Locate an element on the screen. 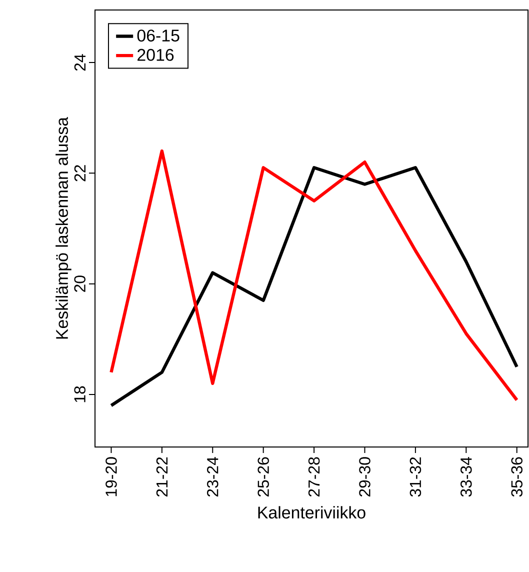 Image resolution: width=529 pixels, height=572 pixels. x-tick-label: 25-26 is located at coordinates (263, 476).